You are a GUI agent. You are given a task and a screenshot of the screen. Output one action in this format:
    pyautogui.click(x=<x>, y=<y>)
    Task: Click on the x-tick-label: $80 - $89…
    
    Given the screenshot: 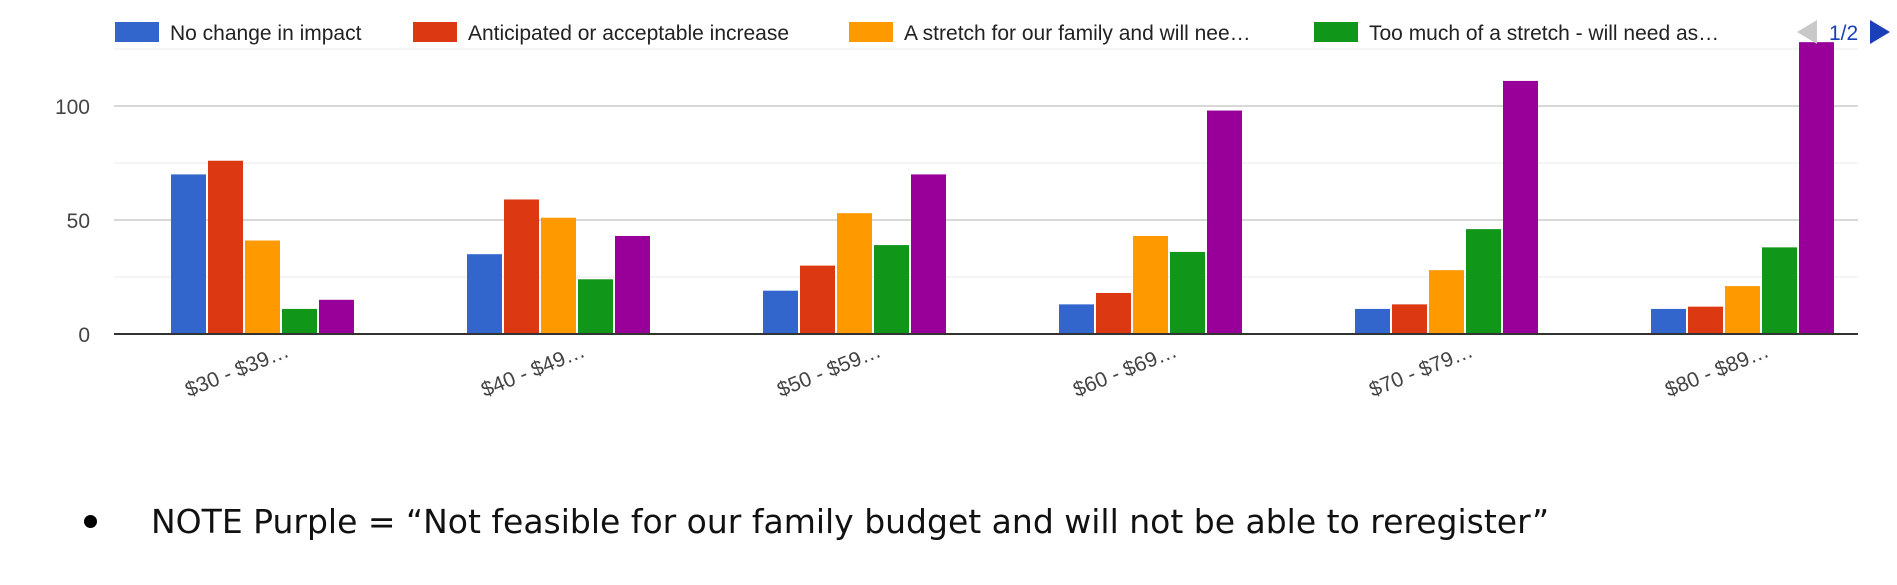 What is the action you would take?
    pyautogui.click(x=1717, y=370)
    